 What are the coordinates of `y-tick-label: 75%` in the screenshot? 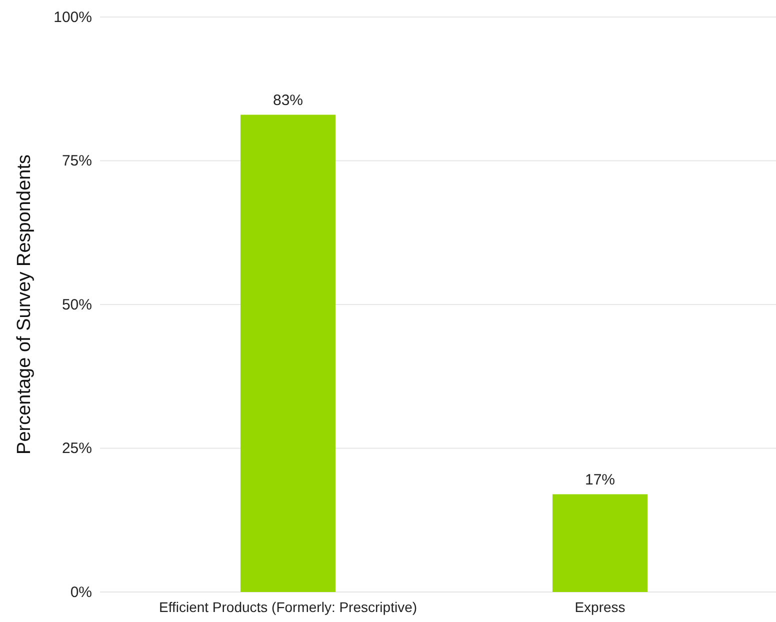 It's located at (77, 161).